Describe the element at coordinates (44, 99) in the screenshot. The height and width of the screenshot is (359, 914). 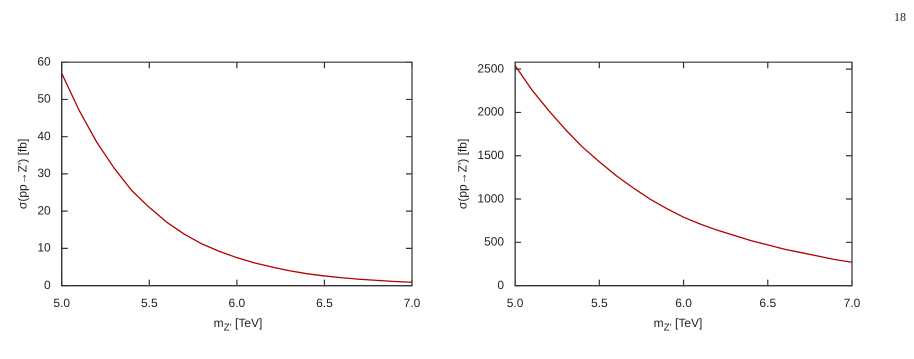
I see `y-tick-label: 50` at that location.